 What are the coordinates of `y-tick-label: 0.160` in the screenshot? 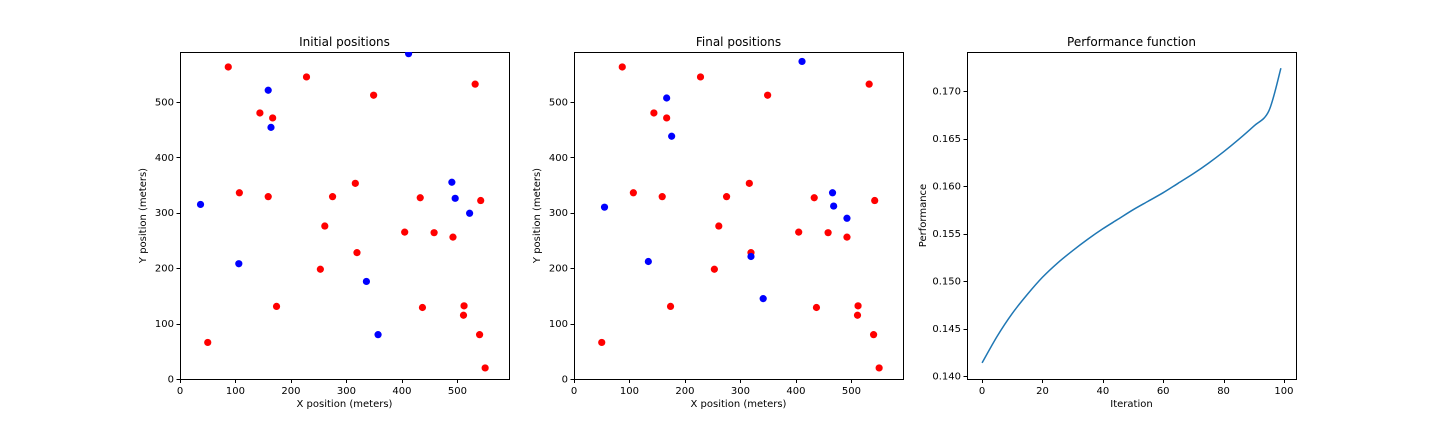 It's located at (946, 187).